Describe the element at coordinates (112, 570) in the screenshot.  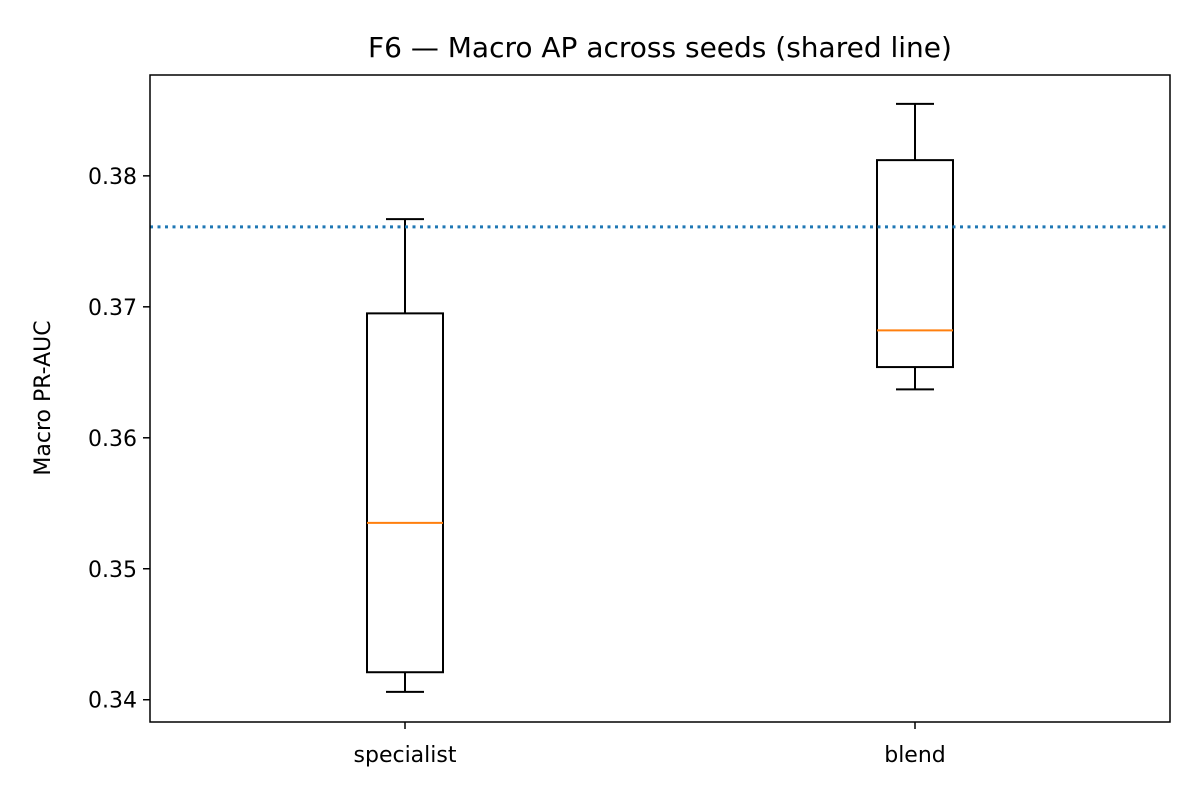
I see `y-tick-label: 0.35` at that location.